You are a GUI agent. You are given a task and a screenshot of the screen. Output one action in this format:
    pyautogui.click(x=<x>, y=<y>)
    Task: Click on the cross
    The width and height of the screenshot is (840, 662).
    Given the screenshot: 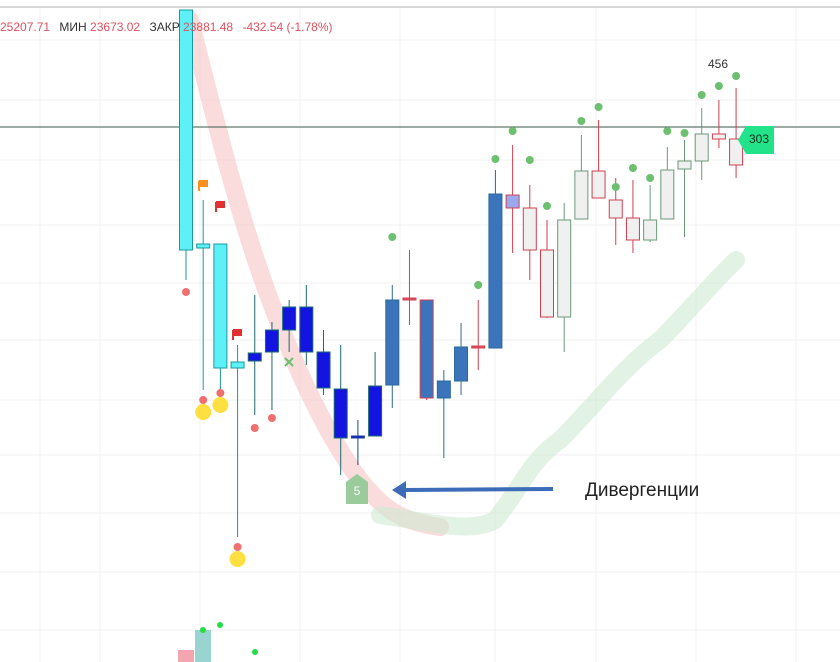 What is the action you would take?
    pyautogui.click(x=289, y=362)
    